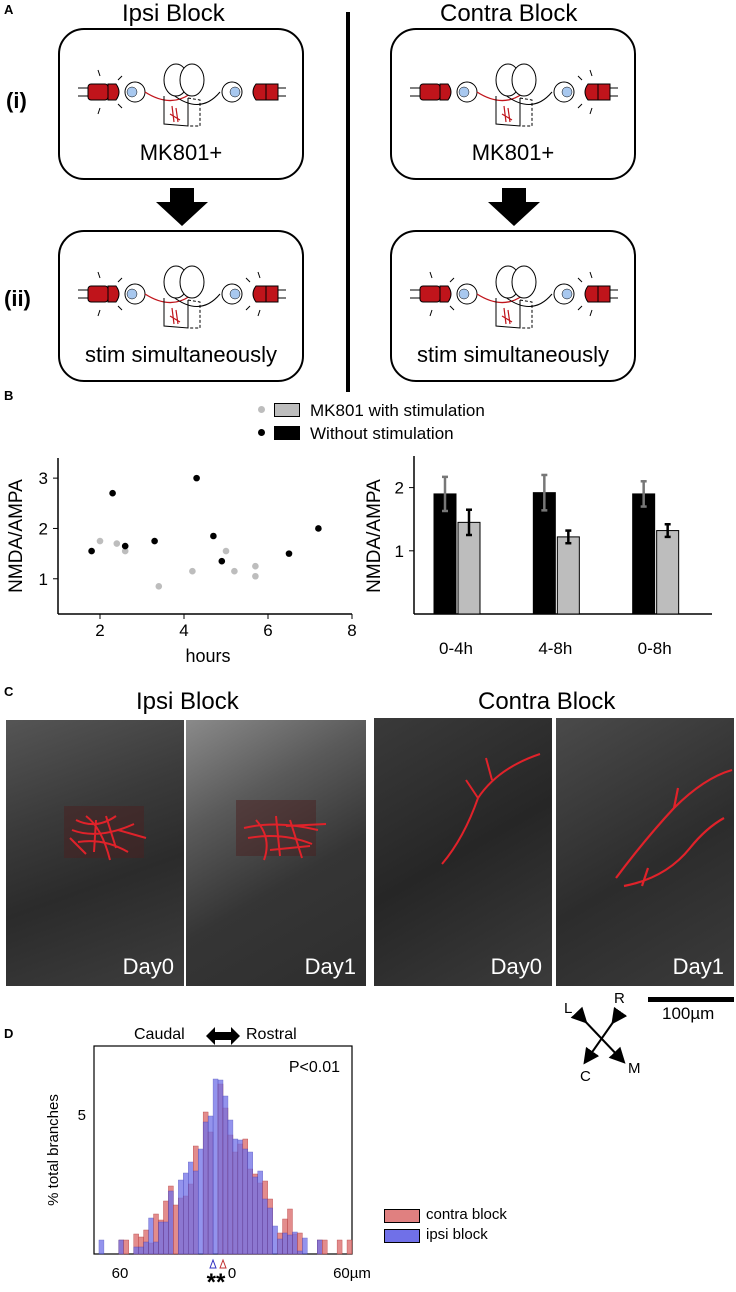 This screenshot has width=736, height=1292. What do you see at coordinates (276, 853) in the screenshot?
I see `ipsi-day1-image: Day1` at bounding box center [276, 853].